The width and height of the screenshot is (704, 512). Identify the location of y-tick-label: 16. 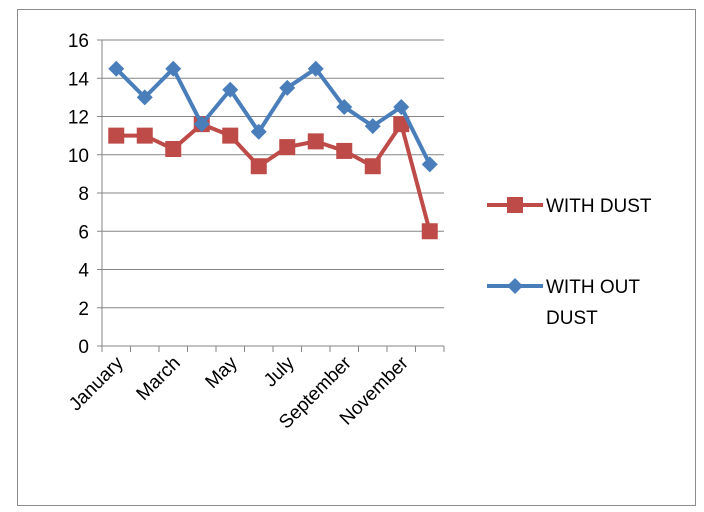
(78, 41).